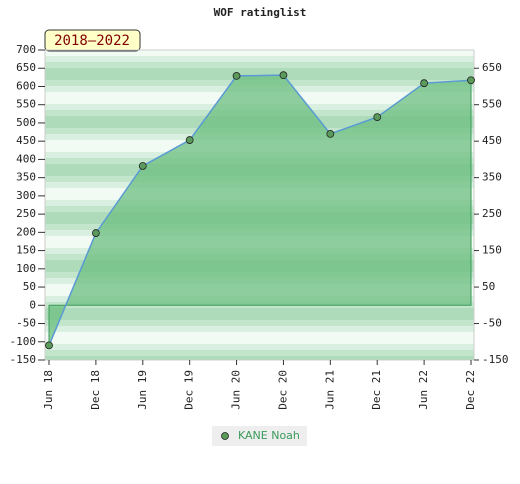 Image resolution: width=520 pixels, height=484 pixels. What do you see at coordinates (26, 122) in the screenshot?
I see `y-tick-label: 500` at bounding box center [26, 122].